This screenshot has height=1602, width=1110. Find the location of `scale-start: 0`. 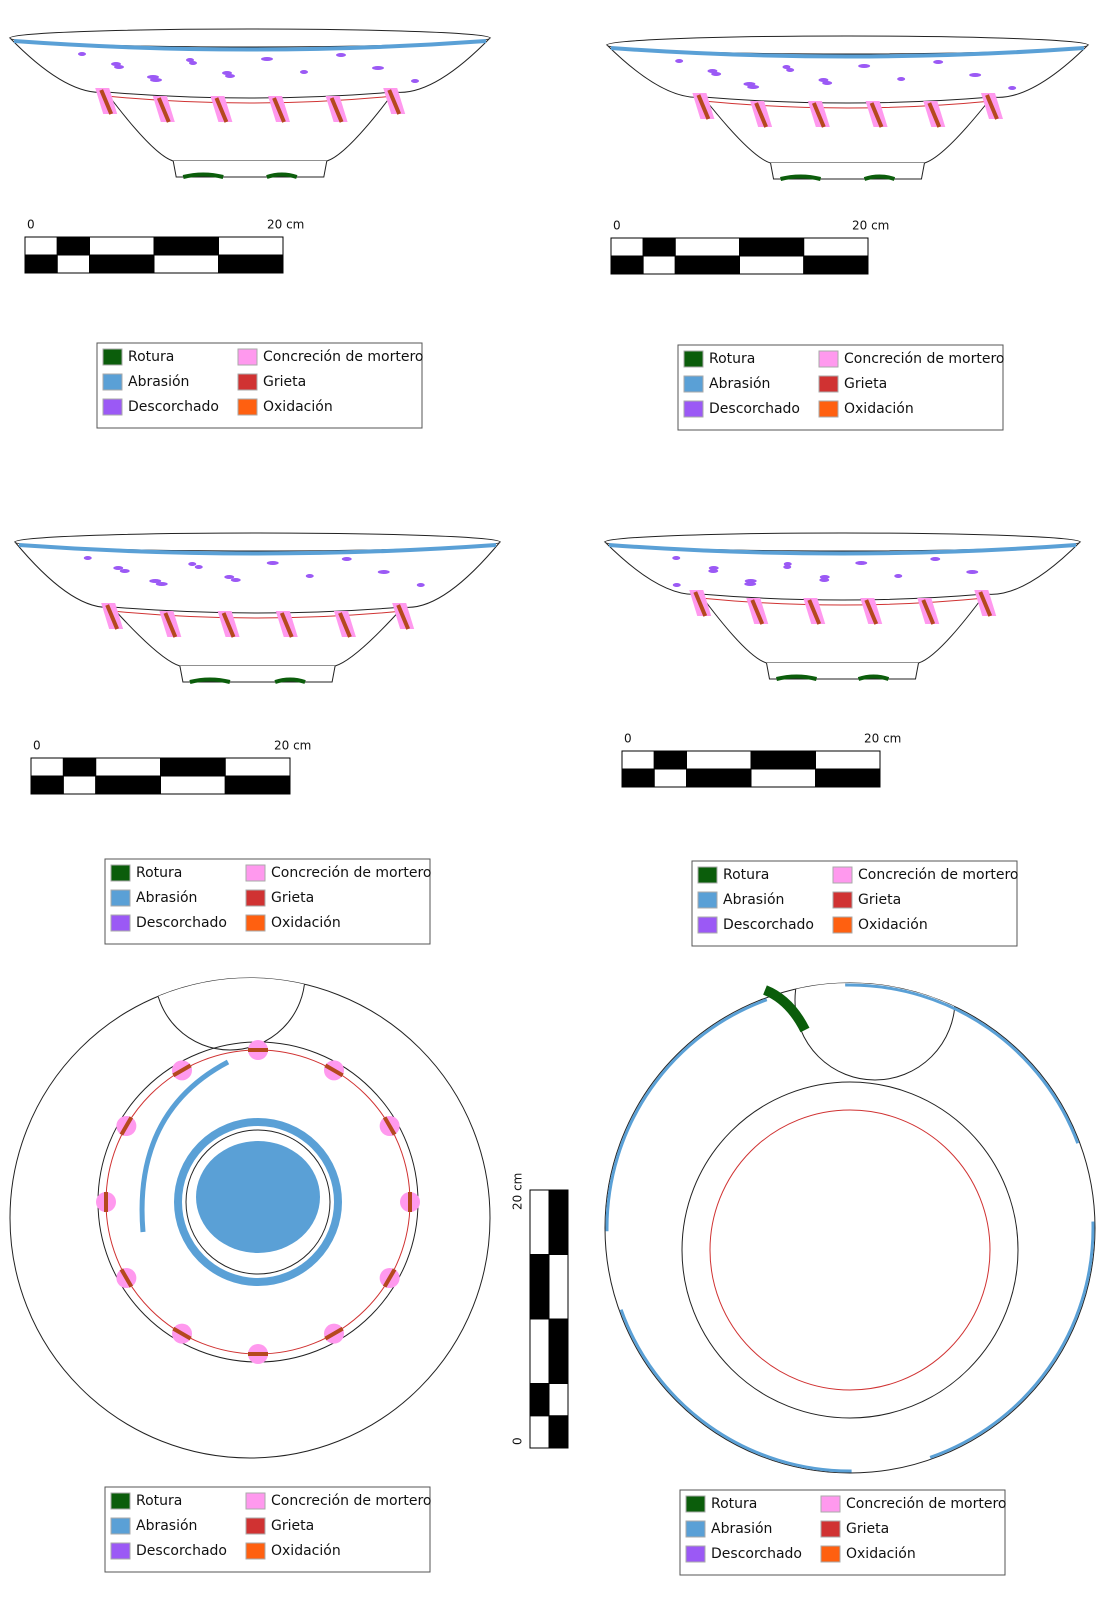

scale-start: 0 is located at coordinates (518, 1441).